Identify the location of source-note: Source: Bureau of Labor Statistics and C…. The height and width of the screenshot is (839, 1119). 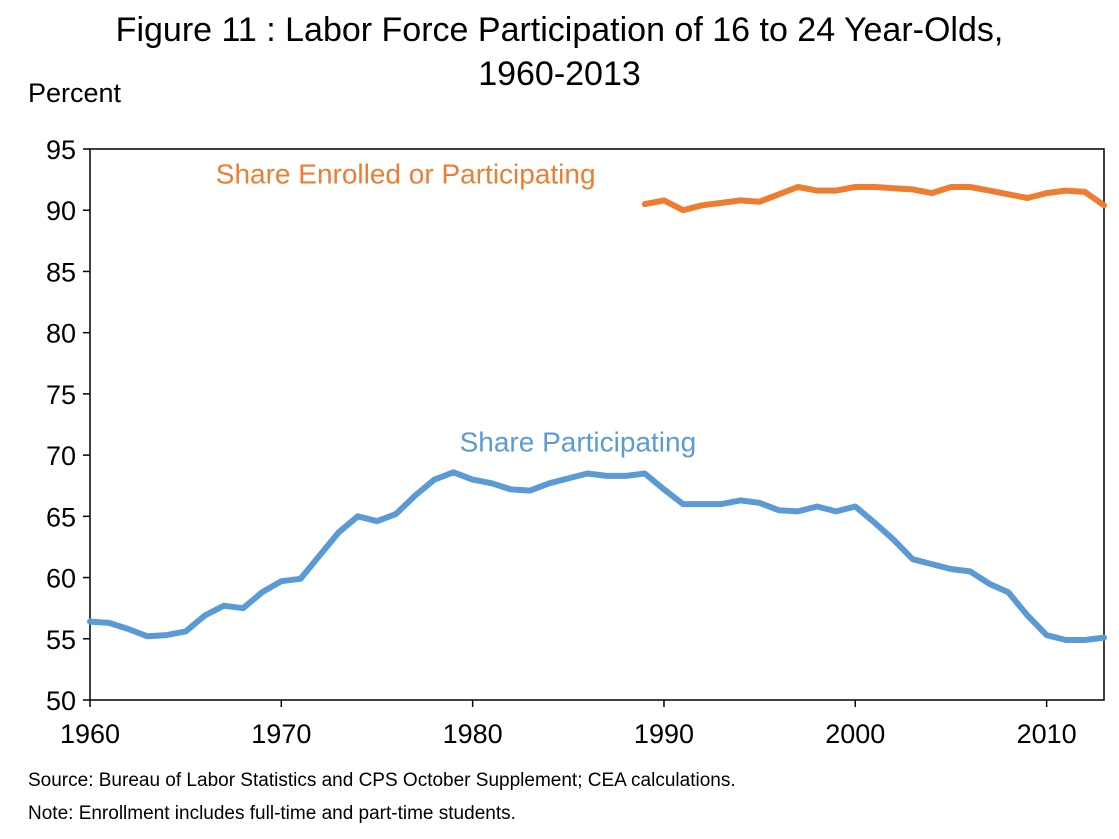
(382, 780).